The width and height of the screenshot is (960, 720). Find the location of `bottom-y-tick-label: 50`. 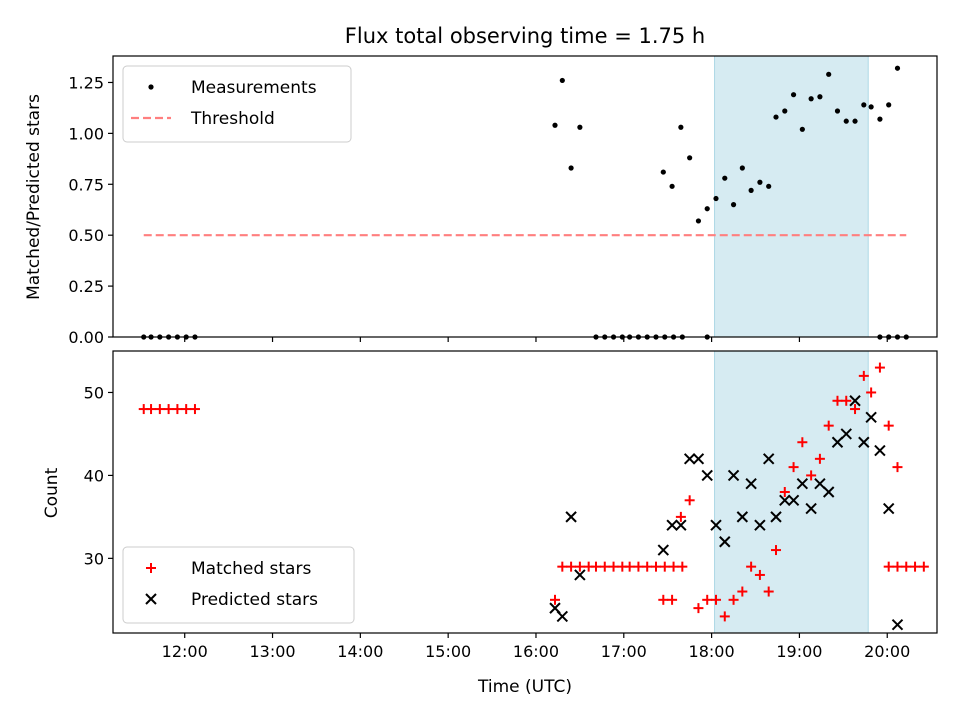

bottom-y-tick-label: 50 is located at coordinates (94, 392).